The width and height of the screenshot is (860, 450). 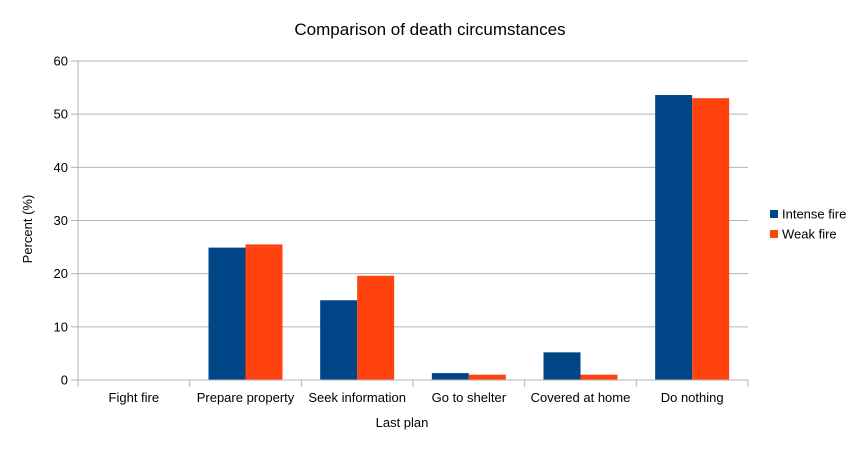 I want to click on x-tick-label: Covered at home, so click(x=581, y=397).